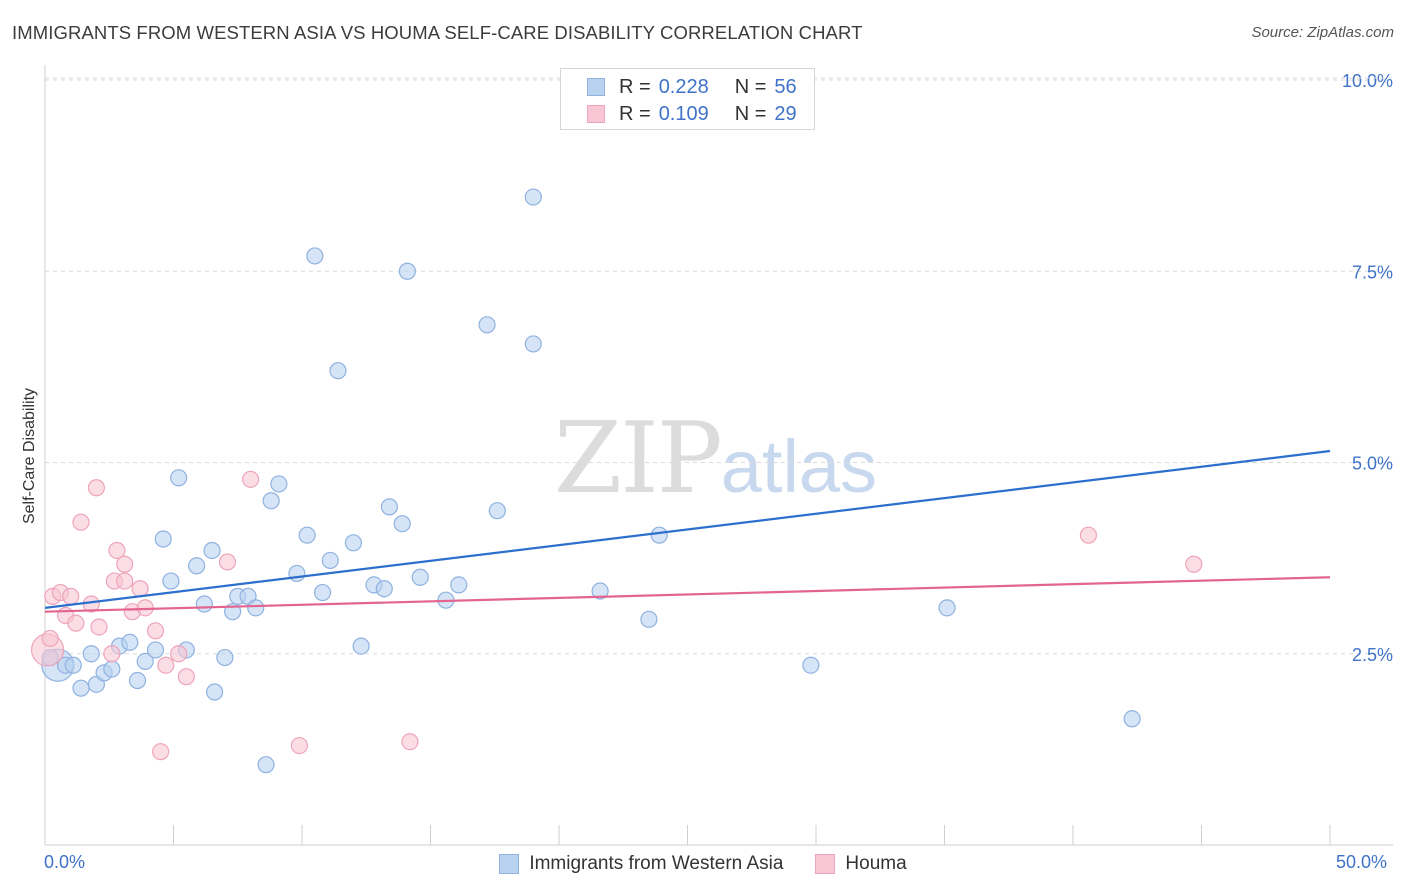 The image size is (1406, 892). Describe the element at coordinates (656, 863) in the screenshot. I see `legend-label-western-asia: Immigrants from Western Asia` at that location.